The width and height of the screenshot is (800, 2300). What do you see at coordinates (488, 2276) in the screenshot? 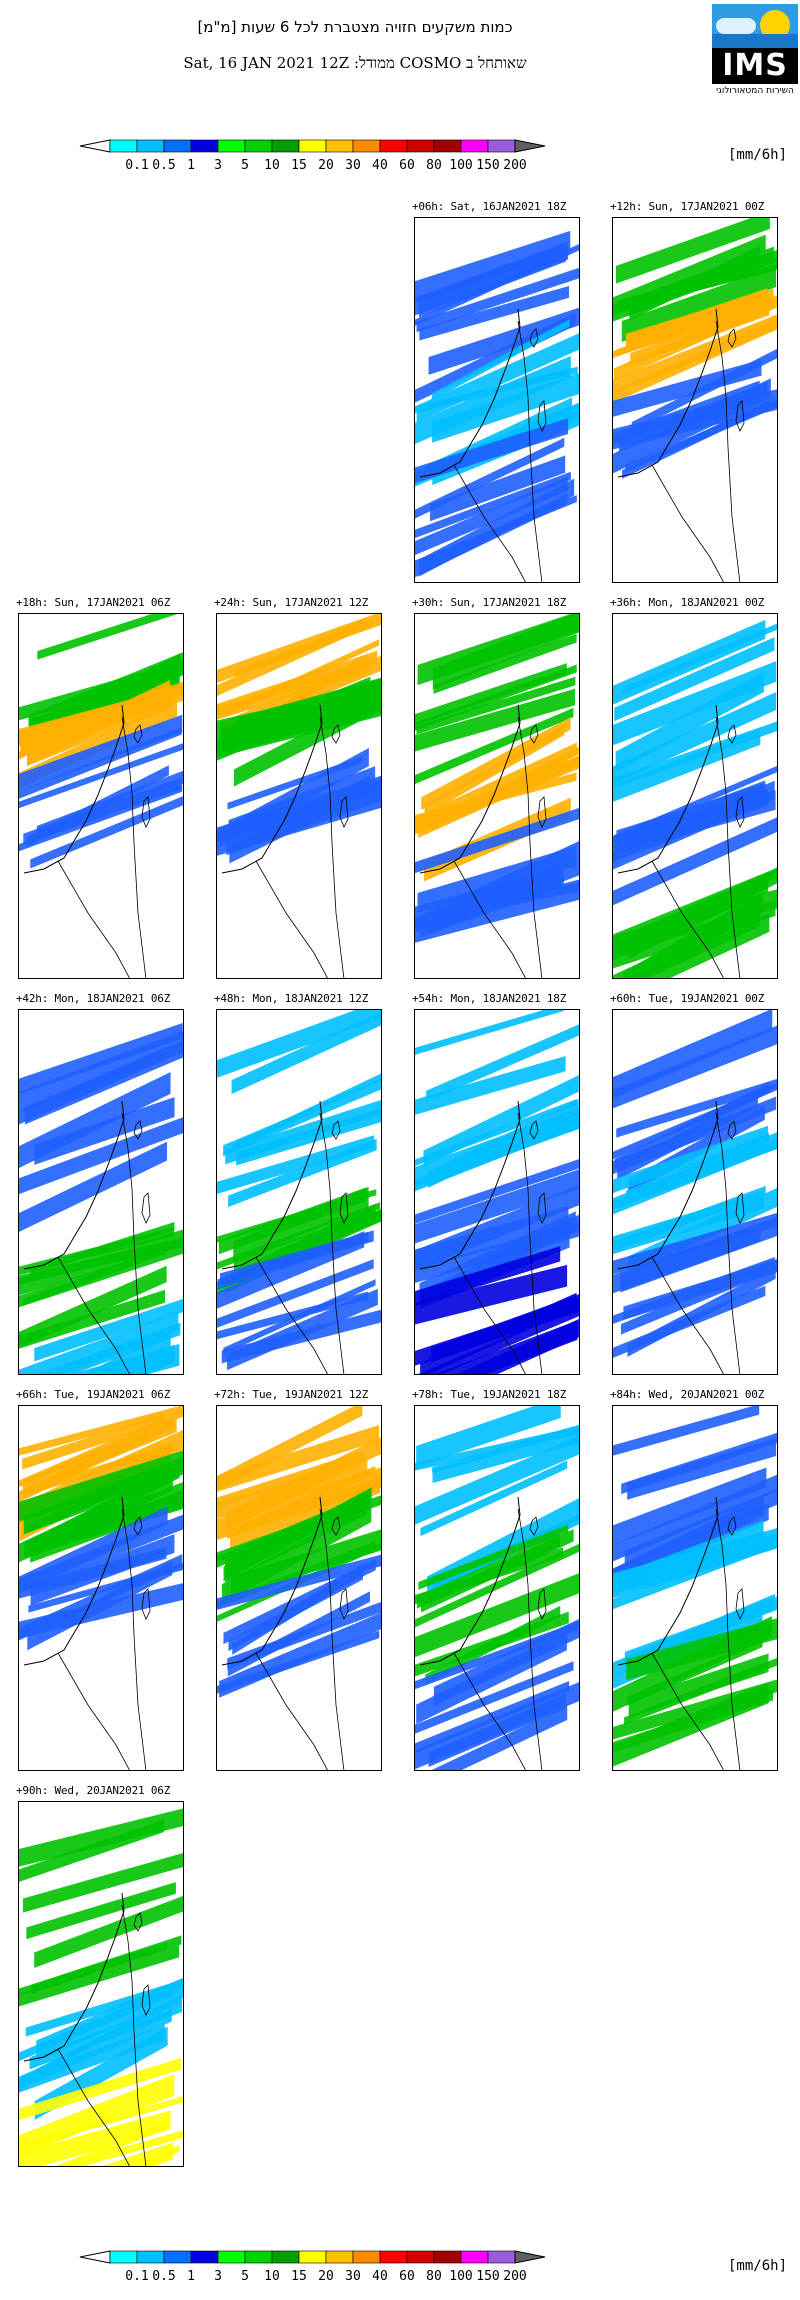
I see `colorbar-tick-label: 150` at bounding box center [488, 2276].